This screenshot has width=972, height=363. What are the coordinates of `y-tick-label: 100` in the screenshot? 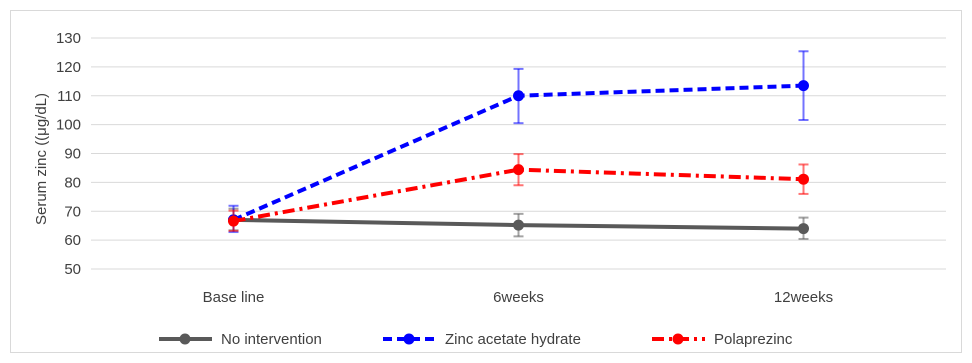 It's located at (68, 125).